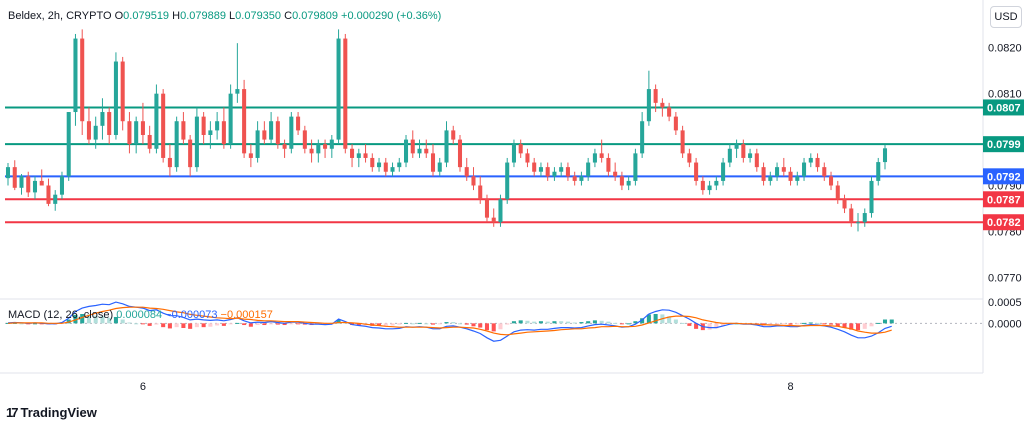 This screenshot has width=1024, height=427. What do you see at coordinates (1005, 324) in the screenshot?
I see `macd-tick-label: 0.0000` at bounding box center [1005, 324].